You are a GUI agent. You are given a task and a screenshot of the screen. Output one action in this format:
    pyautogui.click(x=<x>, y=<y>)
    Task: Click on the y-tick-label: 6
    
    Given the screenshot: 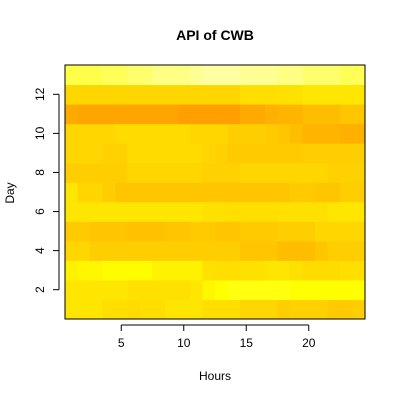 What is the action you would take?
    pyautogui.click(x=40, y=211)
    